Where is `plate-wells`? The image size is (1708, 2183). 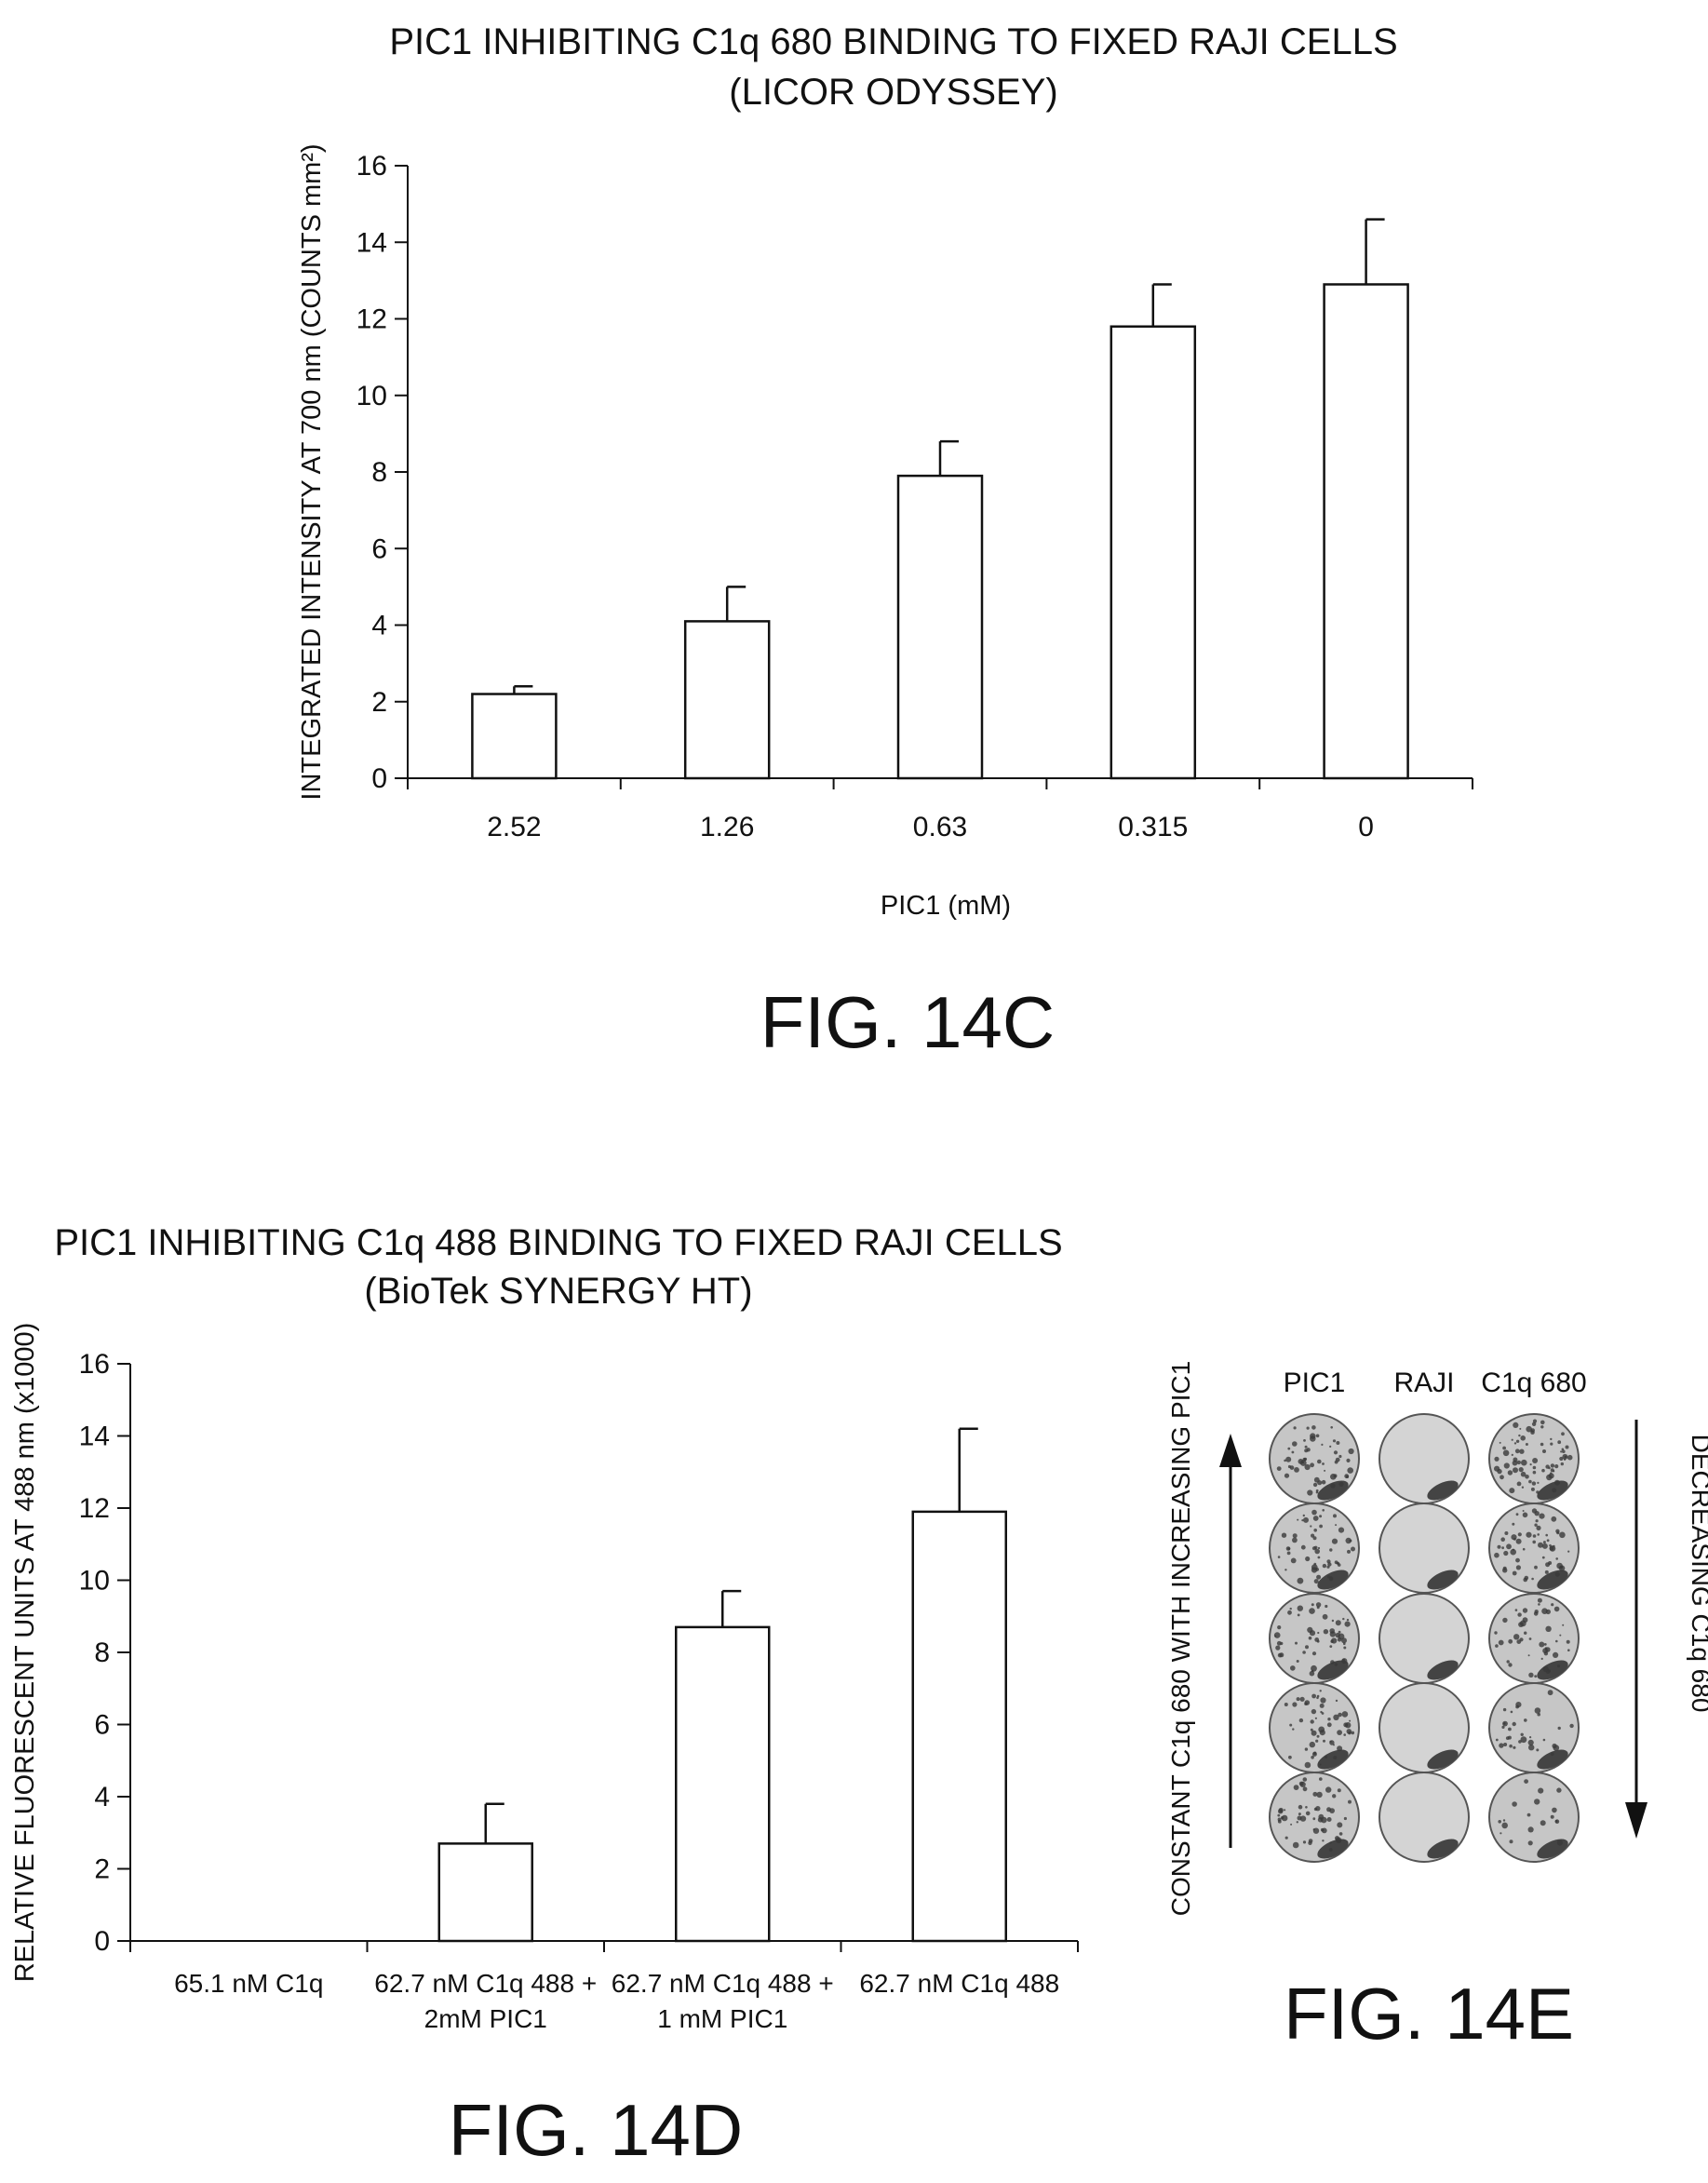
plate-wells is located at coordinates (1424, 1638).